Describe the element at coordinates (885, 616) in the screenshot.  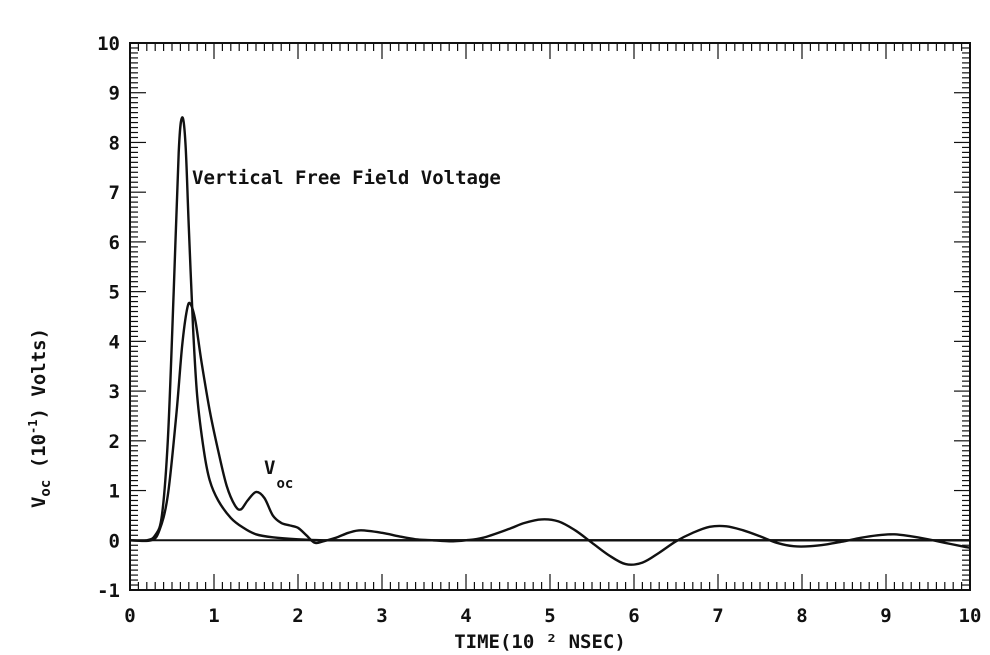
I see `x-tick-label: 9` at that location.